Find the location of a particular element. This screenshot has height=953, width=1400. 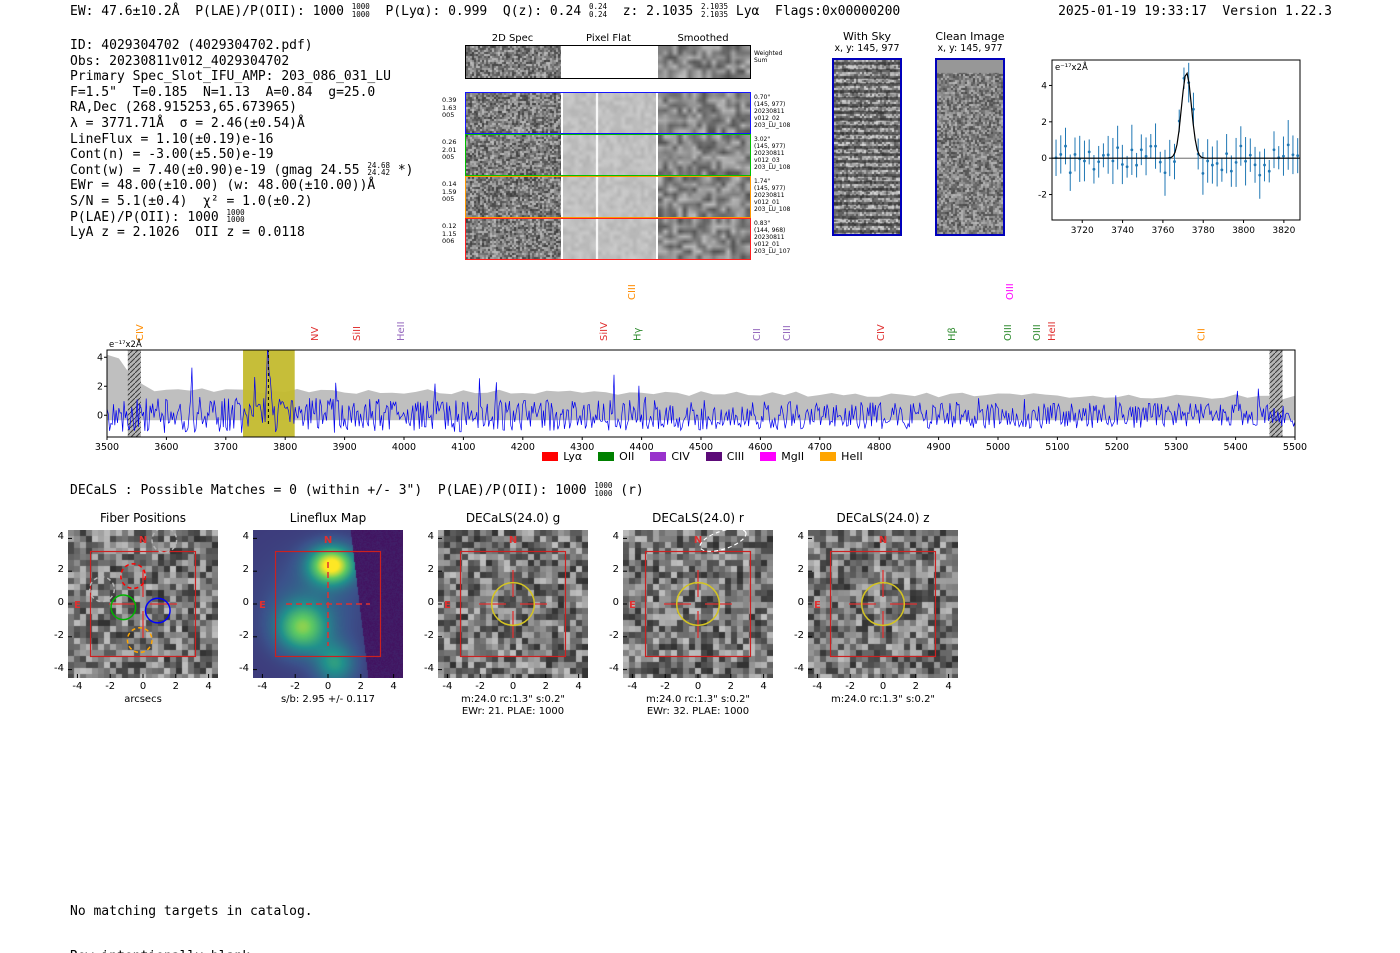

panel-sub-label: m:24.0 rc:1.3" s:0.2" is located at coordinates (883, 699).